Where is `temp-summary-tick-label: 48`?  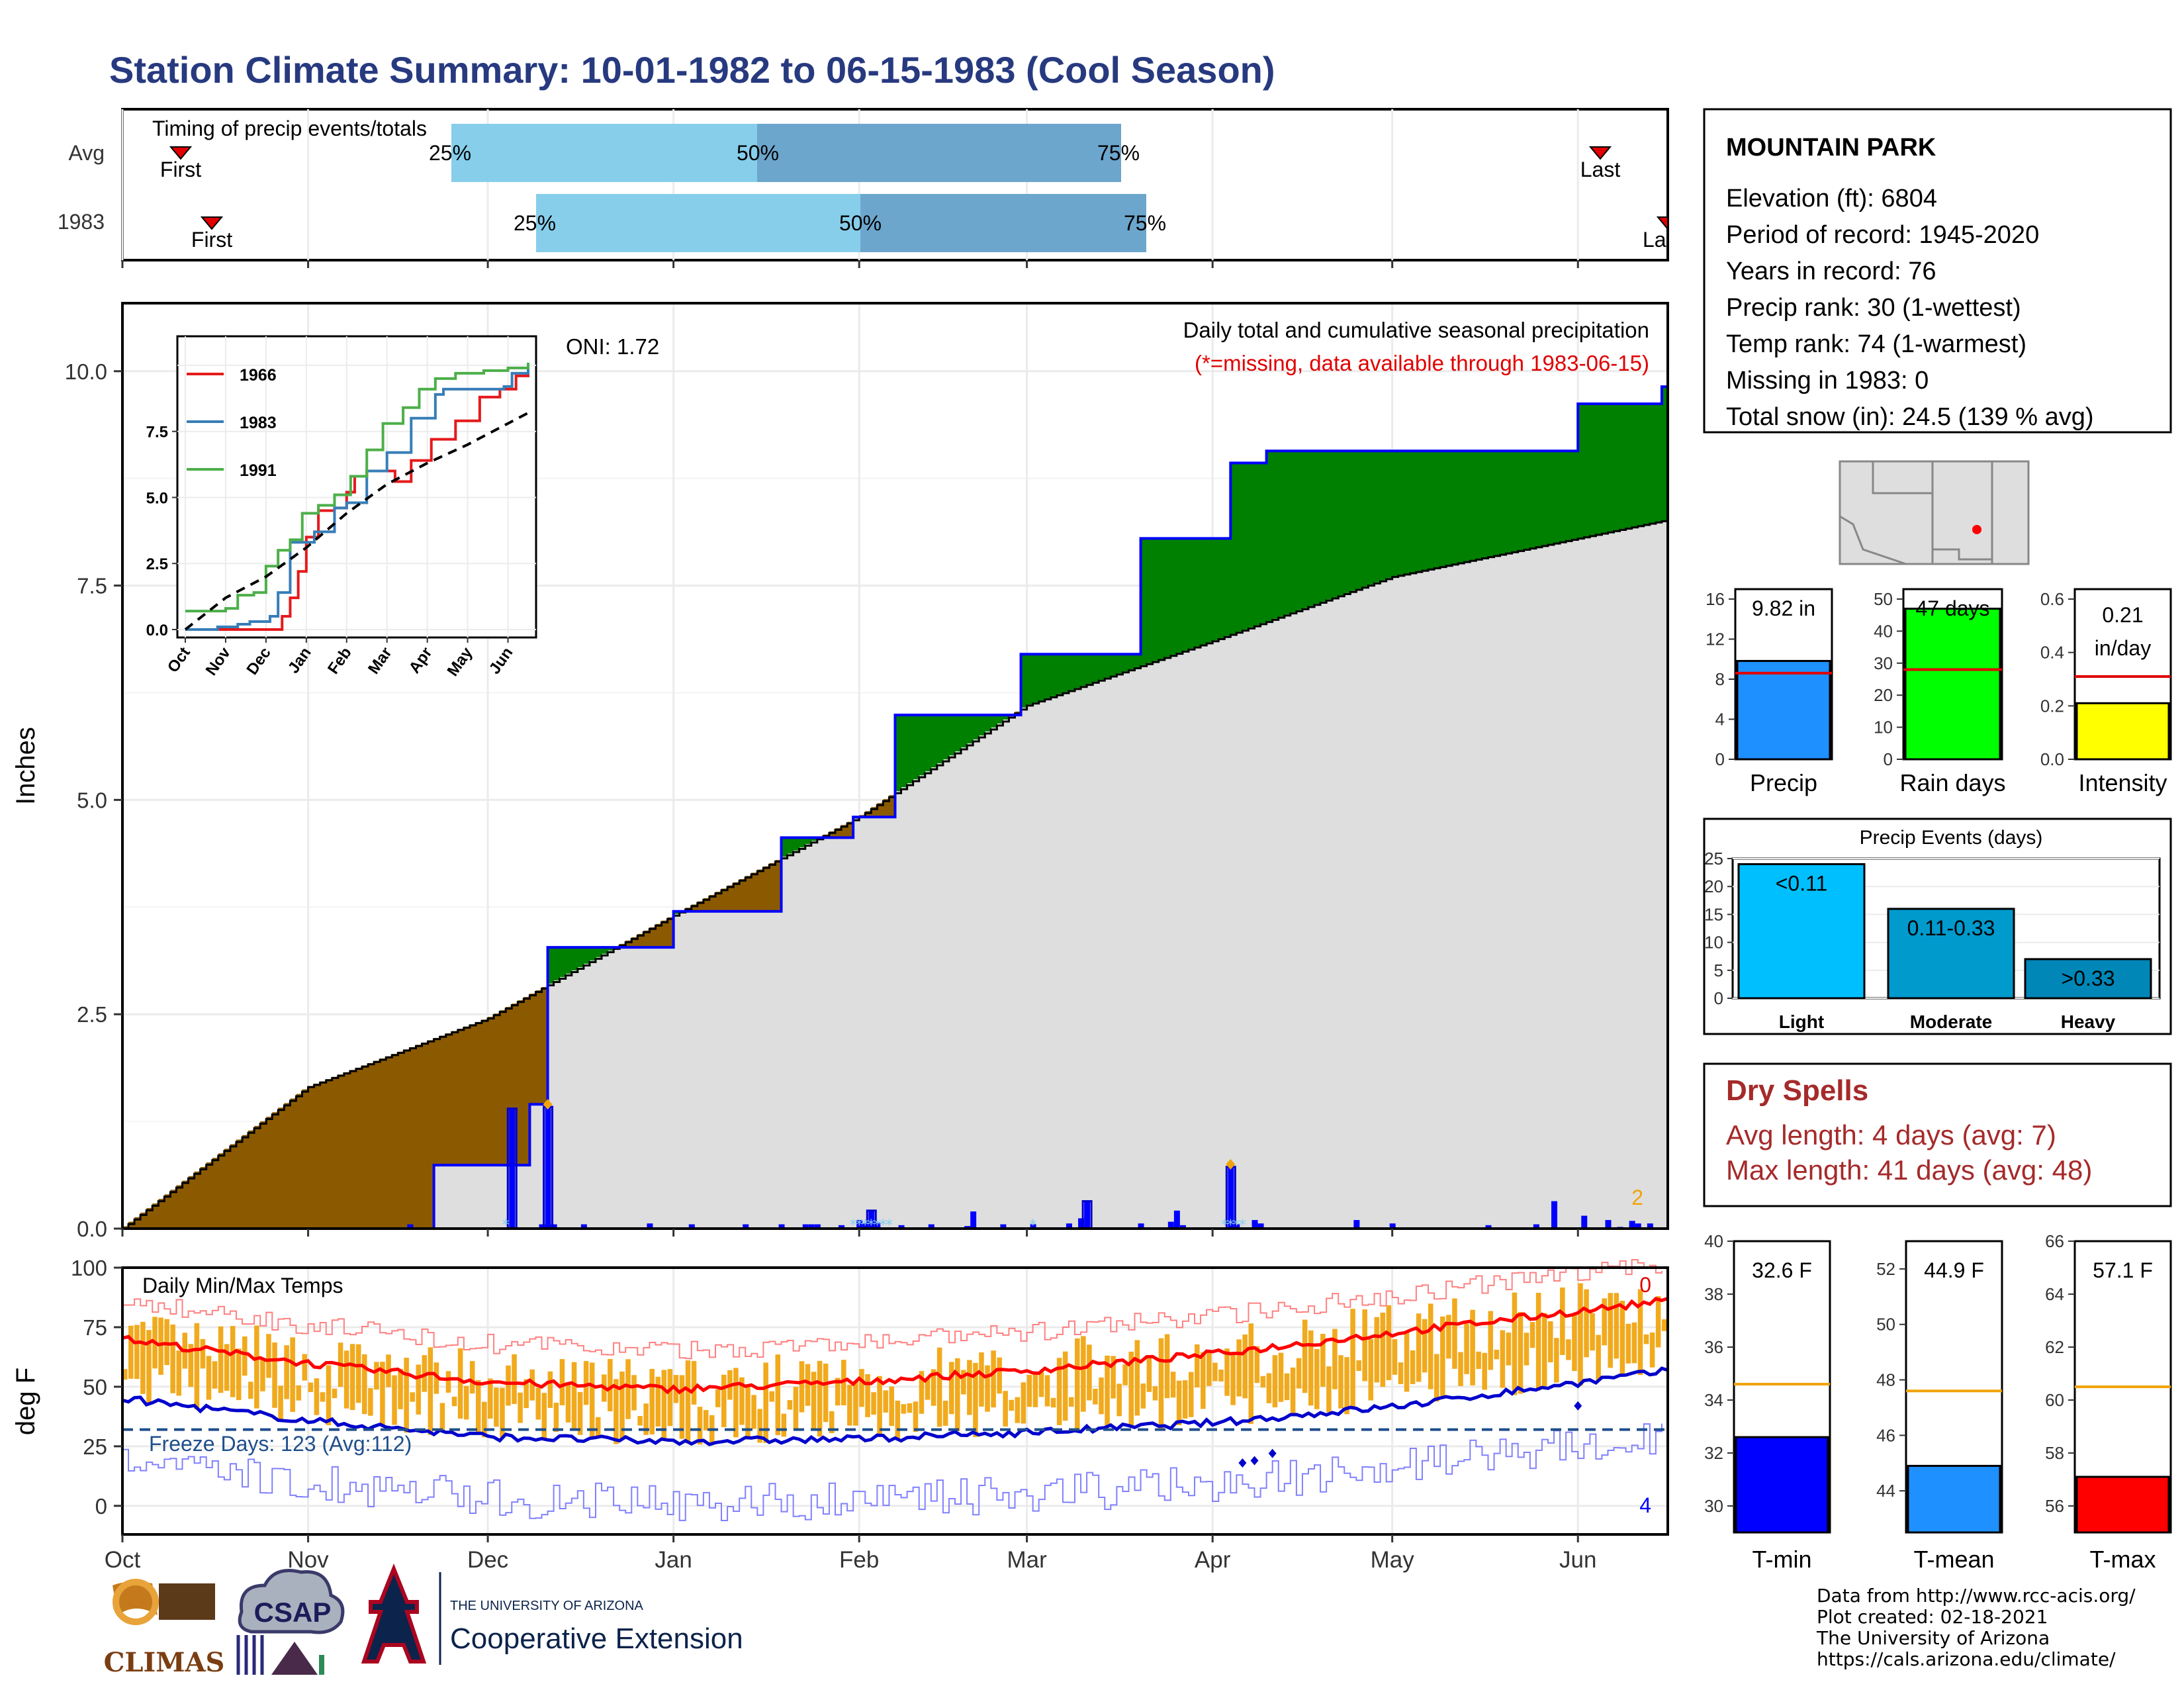
temp-summary-tick-label: 48 is located at coordinates (1885, 1380).